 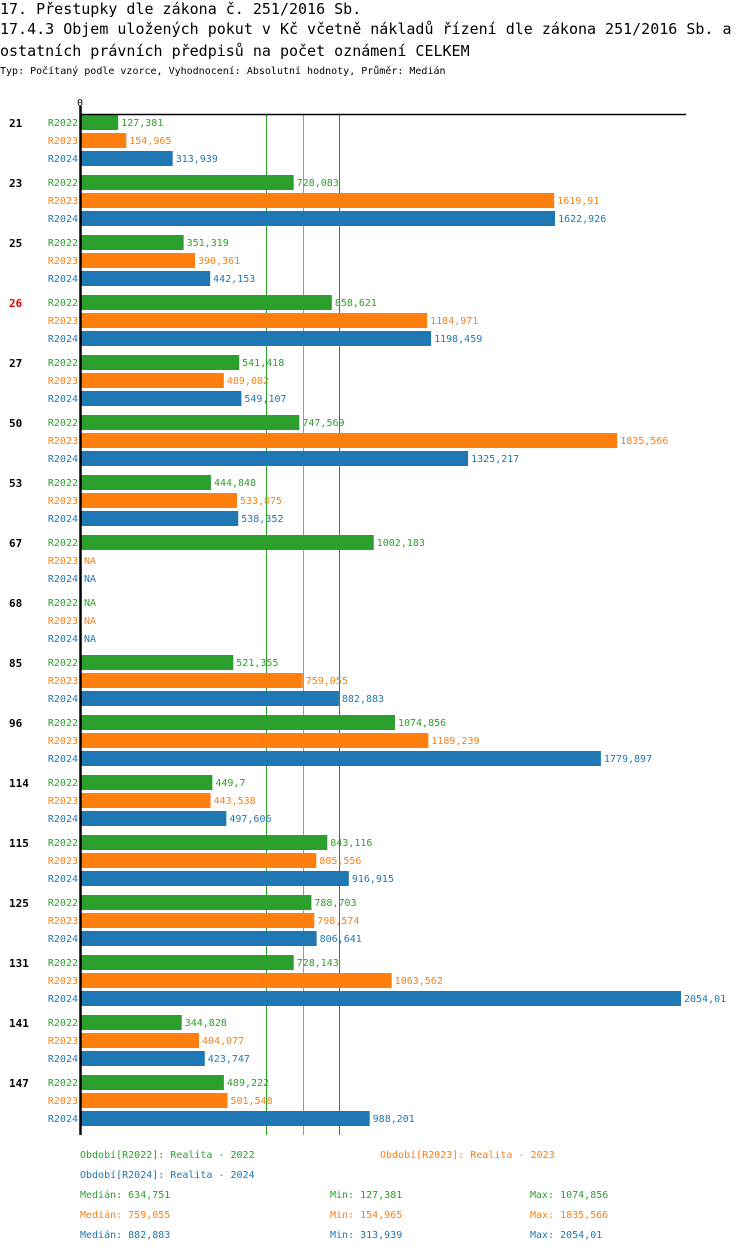 I want to click on category-label: 96, so click(x=16, y=723).